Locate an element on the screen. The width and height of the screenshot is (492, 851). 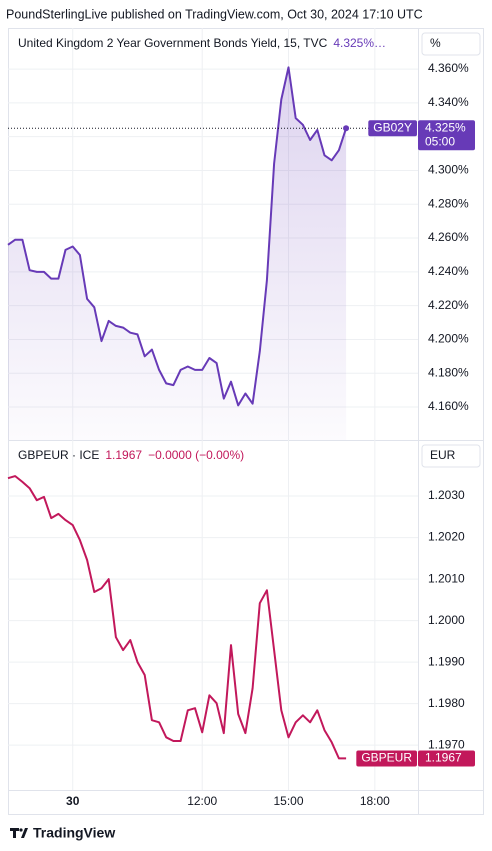
x-tick-label: 12:00 is located at coordinates (202, 801).